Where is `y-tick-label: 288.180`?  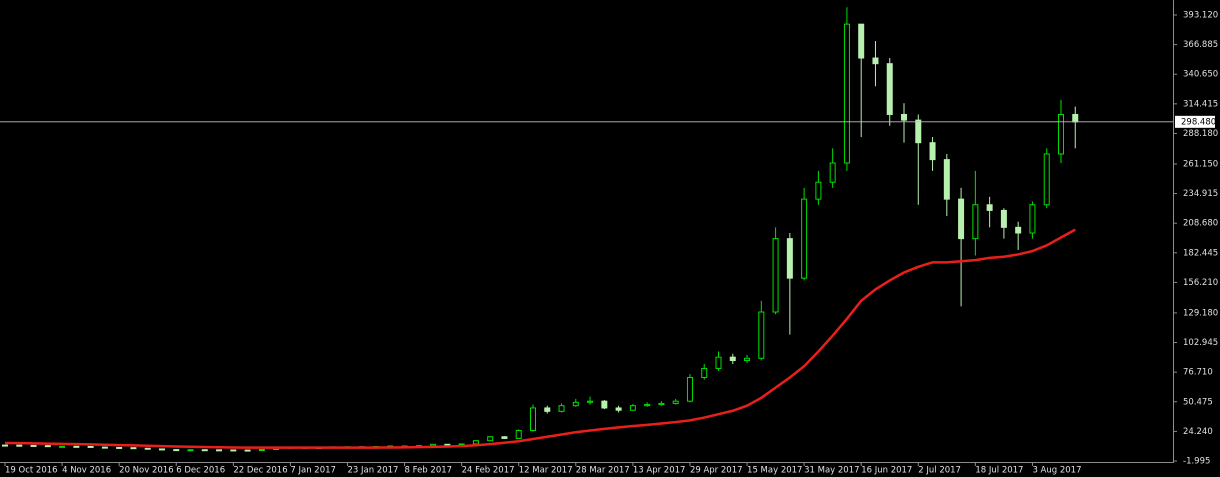
y-tick-label: 288.180 is located at coordinates (1200, 134).